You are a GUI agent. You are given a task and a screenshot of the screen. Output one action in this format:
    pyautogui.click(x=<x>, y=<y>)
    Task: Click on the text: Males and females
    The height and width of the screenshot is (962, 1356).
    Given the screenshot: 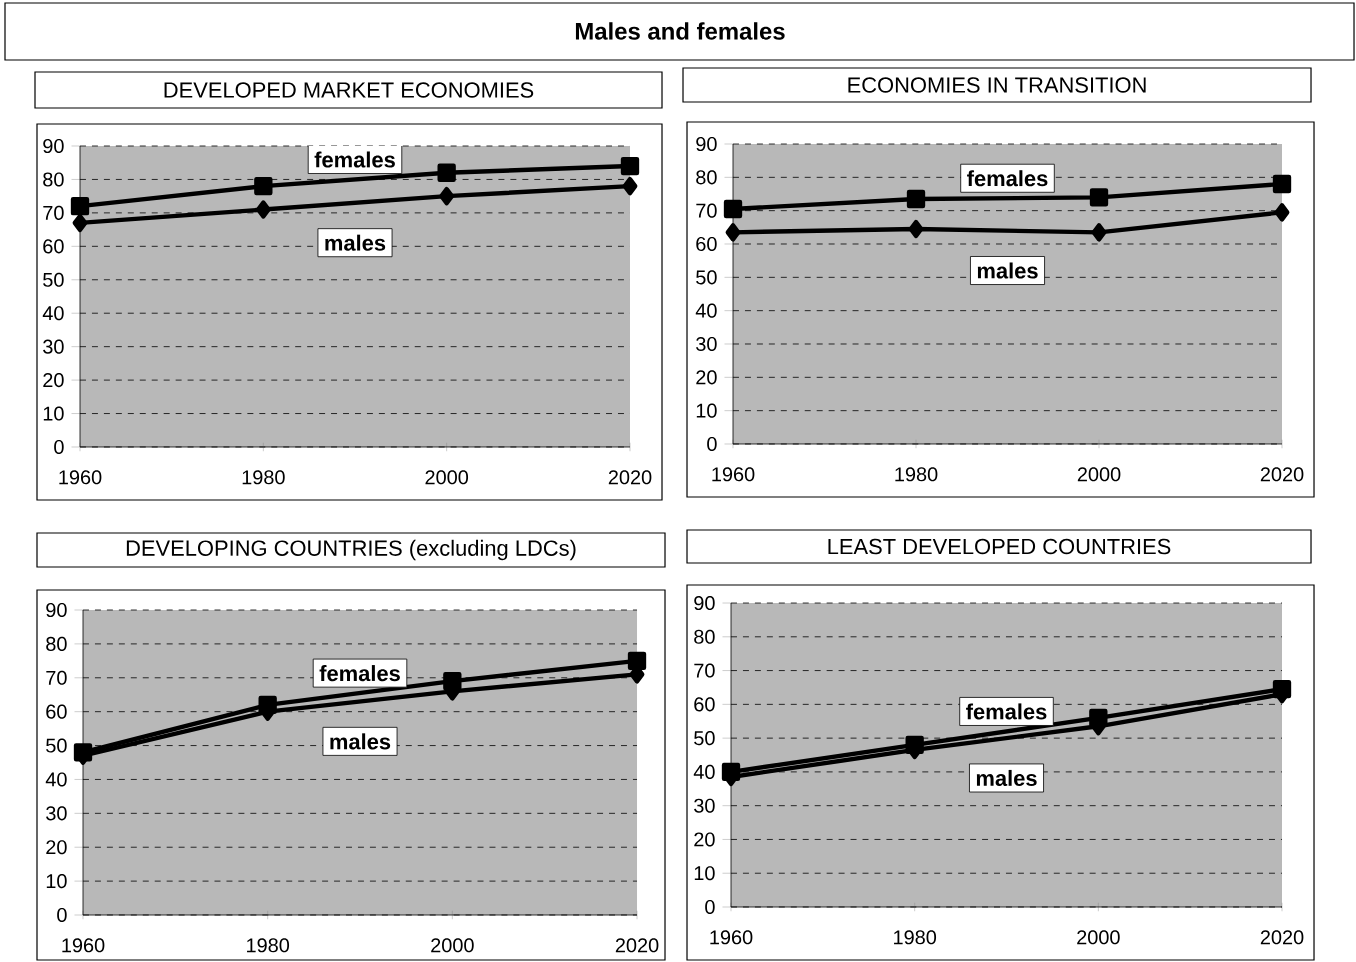 What is the action you would take?
    pyautogui.click(x=680, y=31)
    